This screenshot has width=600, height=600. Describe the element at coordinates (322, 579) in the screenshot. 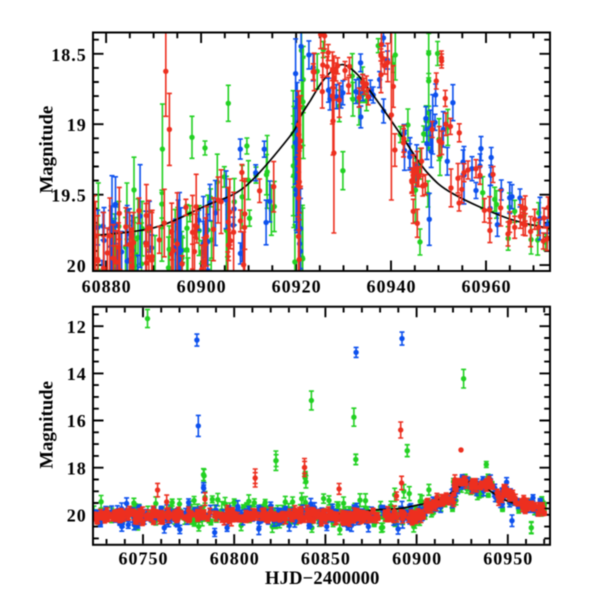

I see `svg-text: HJD−2400000` at that location.